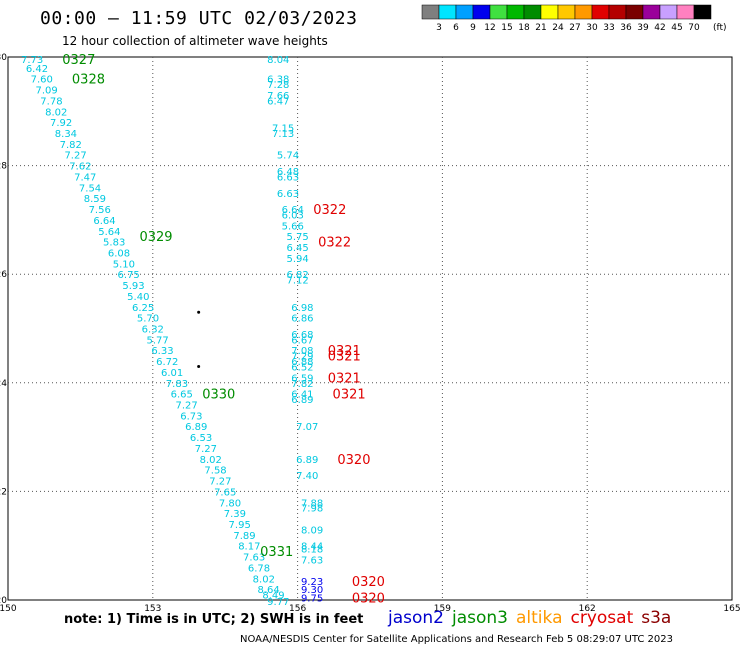  I want to click on wave-height-point: 8.59, so click(95, 199).